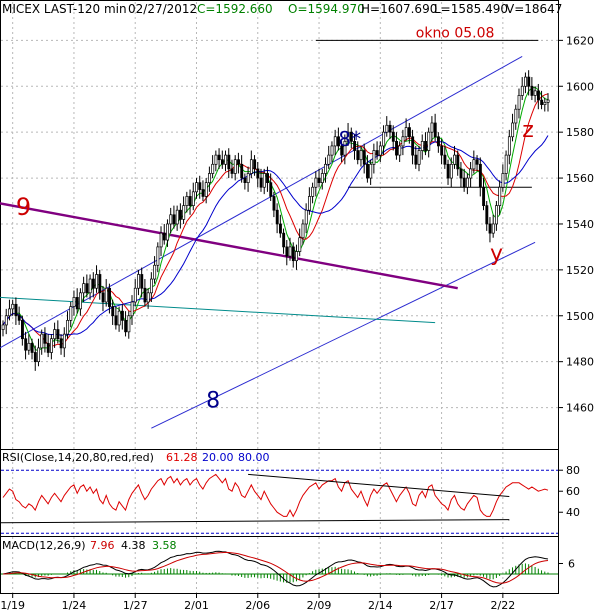 The image size is (599, 612). What do you see at coordinates (573, 470) in the screenshot?
I see `rsi-tick-label-2: 80` at bounding box center [573, 470].